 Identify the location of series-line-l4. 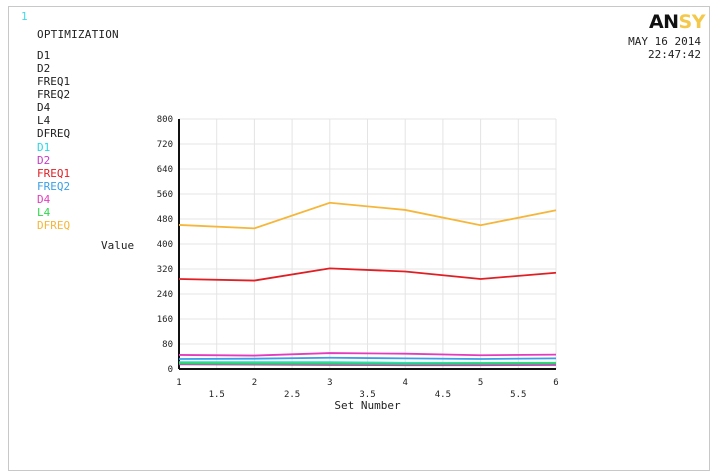
(367, 363).